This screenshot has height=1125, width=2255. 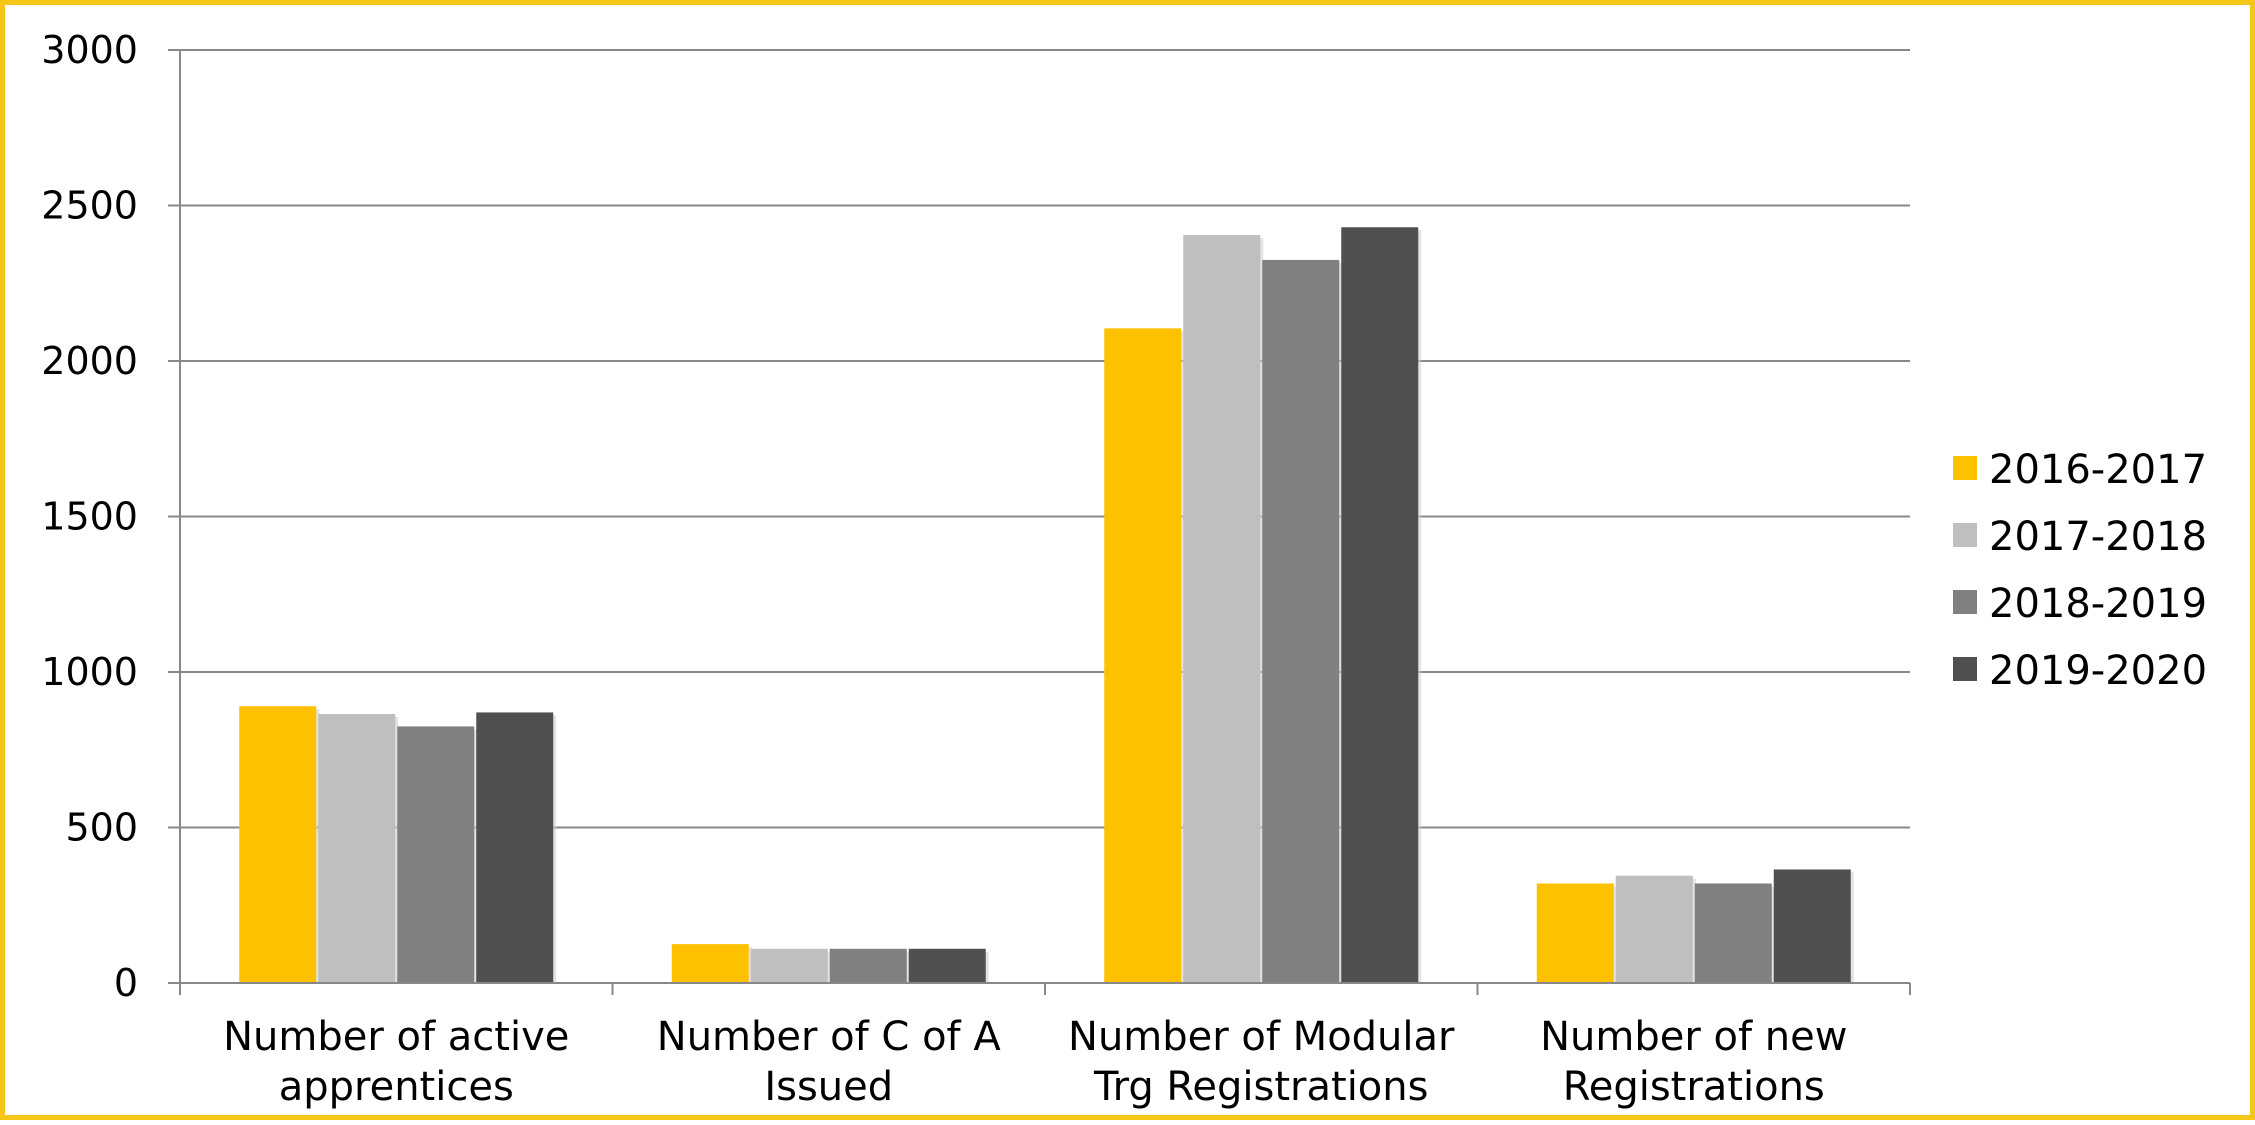 I want to click on legend-label: 2019-2020, so click(x=2098, y=671).